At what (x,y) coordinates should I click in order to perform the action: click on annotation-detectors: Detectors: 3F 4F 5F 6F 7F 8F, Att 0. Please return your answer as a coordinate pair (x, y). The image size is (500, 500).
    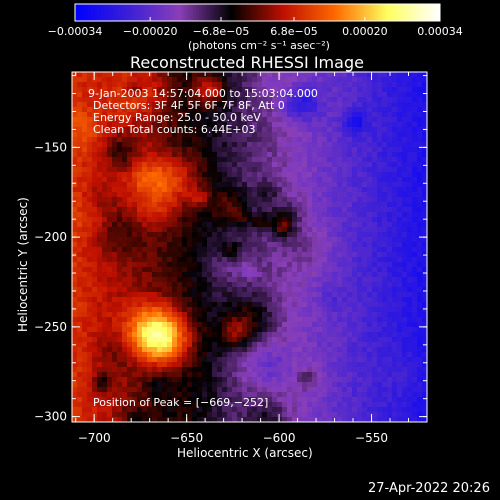
    Looking at the image, I should click on (189, 105).